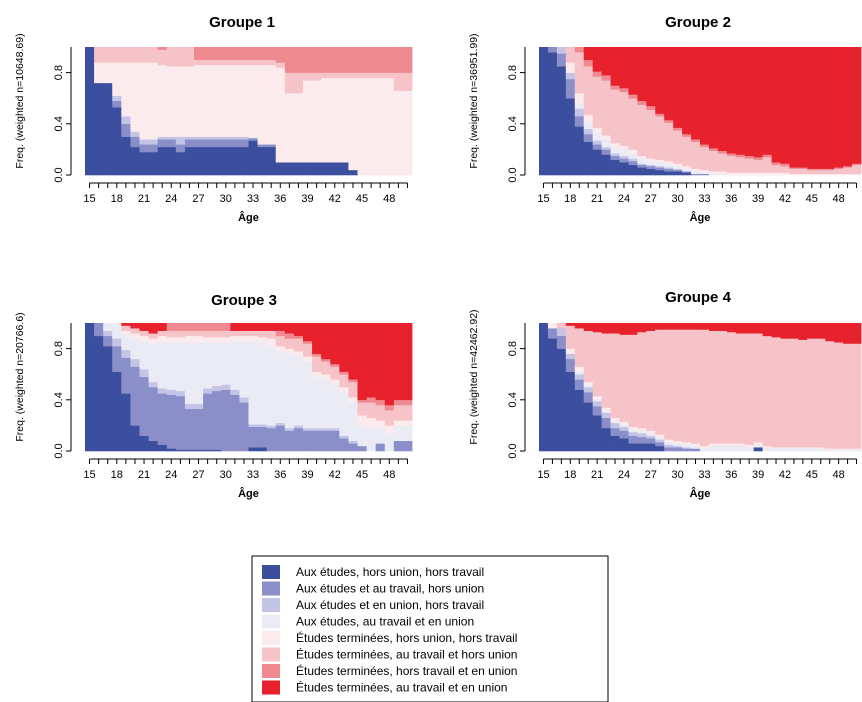  What do you see at coordinates (198, 199) in the screenshot?
I see `x-tick-label: 27` at bounding box center [198, 199].